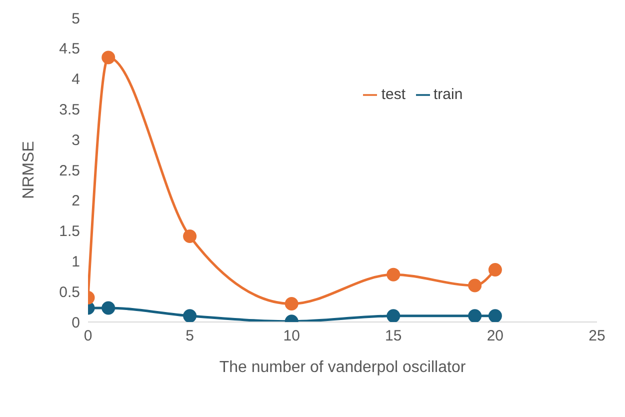  I want to click on y-tick-label: 0, so click(76, 323).